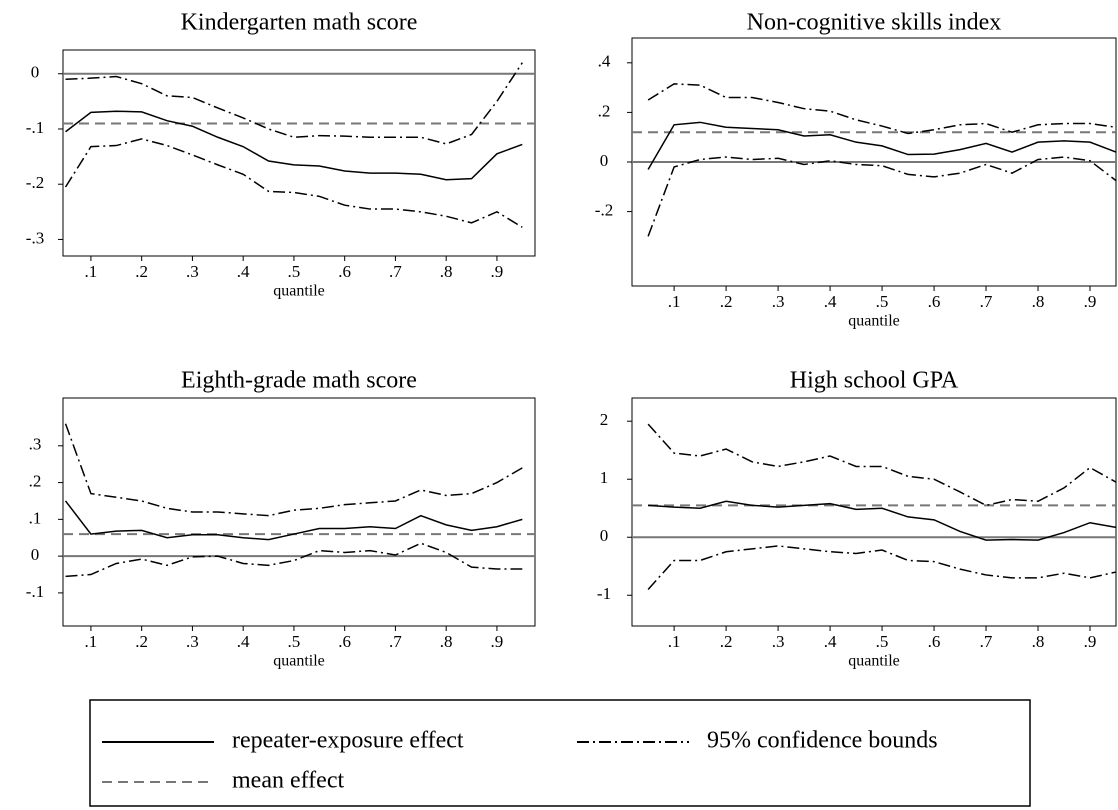  I want to click on legend-label: repeater-exposure effect, so click(348, 741).